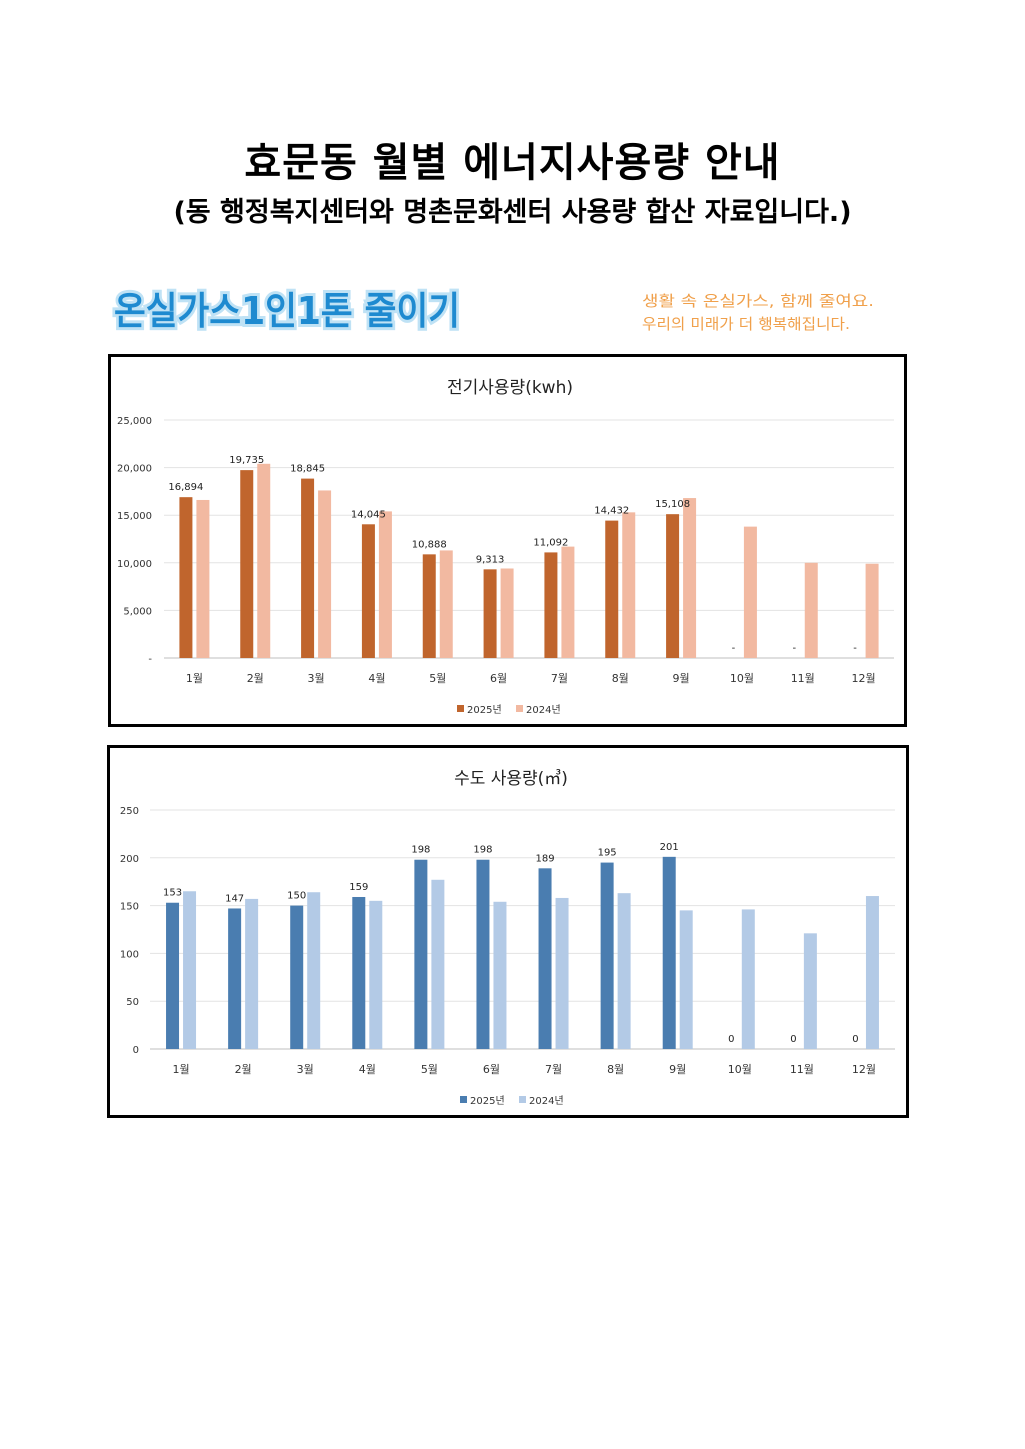 This screenshot has height=1449, width=1025. Describe the element at coordinates (358, 887) in the screenshot. I see `data-label: 159` at that location.